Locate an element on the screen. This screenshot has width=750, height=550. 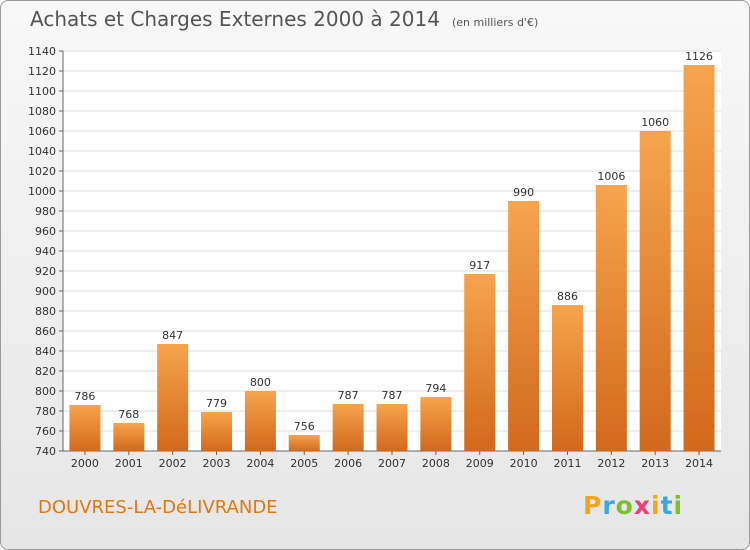
data-label-2009: 917 is located at coordinates (479, 265).